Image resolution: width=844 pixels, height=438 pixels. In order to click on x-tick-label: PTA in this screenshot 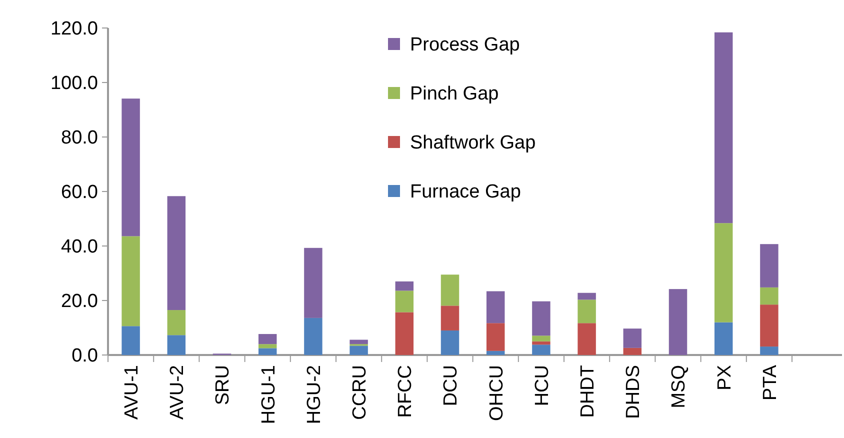, I will do `click(770, 382)`.